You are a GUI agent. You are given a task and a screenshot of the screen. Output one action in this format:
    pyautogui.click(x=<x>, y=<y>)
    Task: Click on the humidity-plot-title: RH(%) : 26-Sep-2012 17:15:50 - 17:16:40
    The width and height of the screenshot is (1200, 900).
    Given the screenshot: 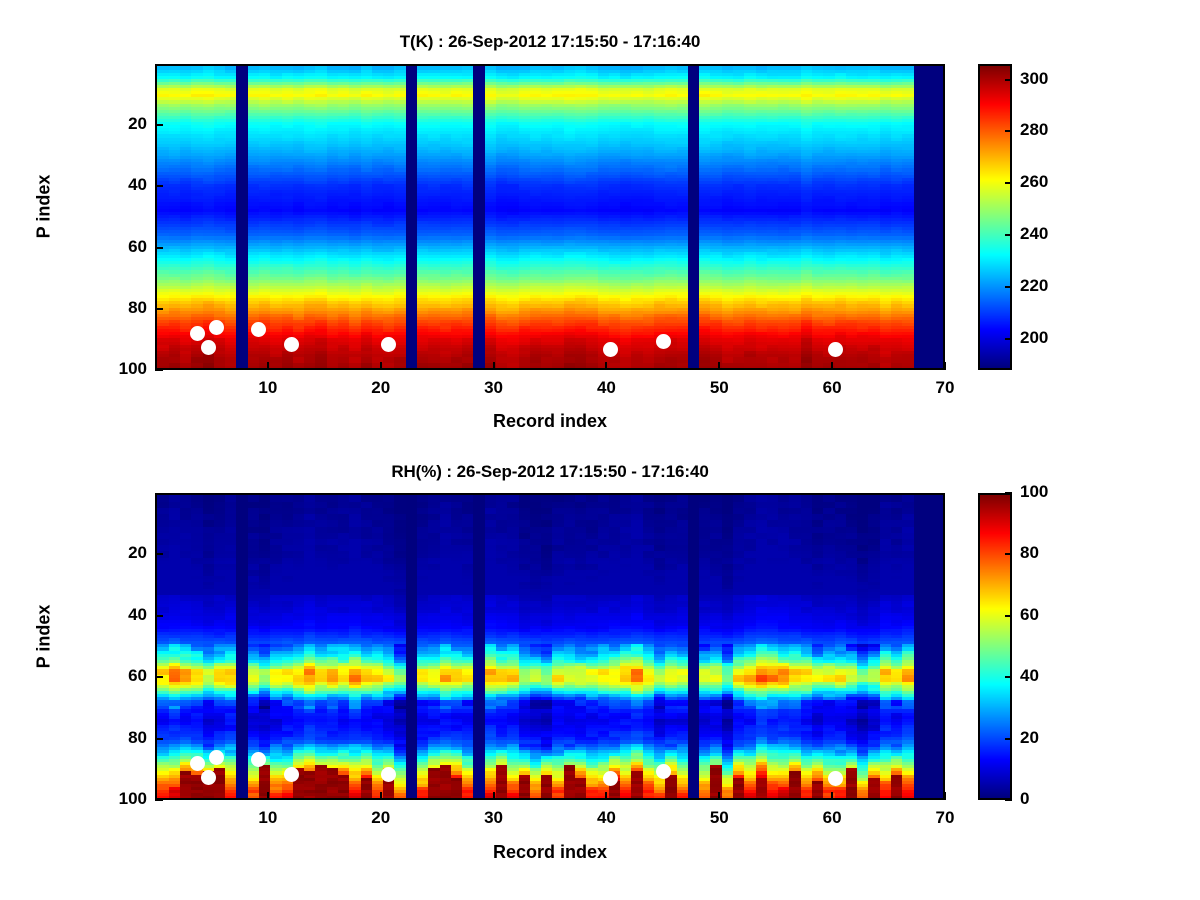 What is the action you would take?
    pyautogui.click(x=550, y=471)
    